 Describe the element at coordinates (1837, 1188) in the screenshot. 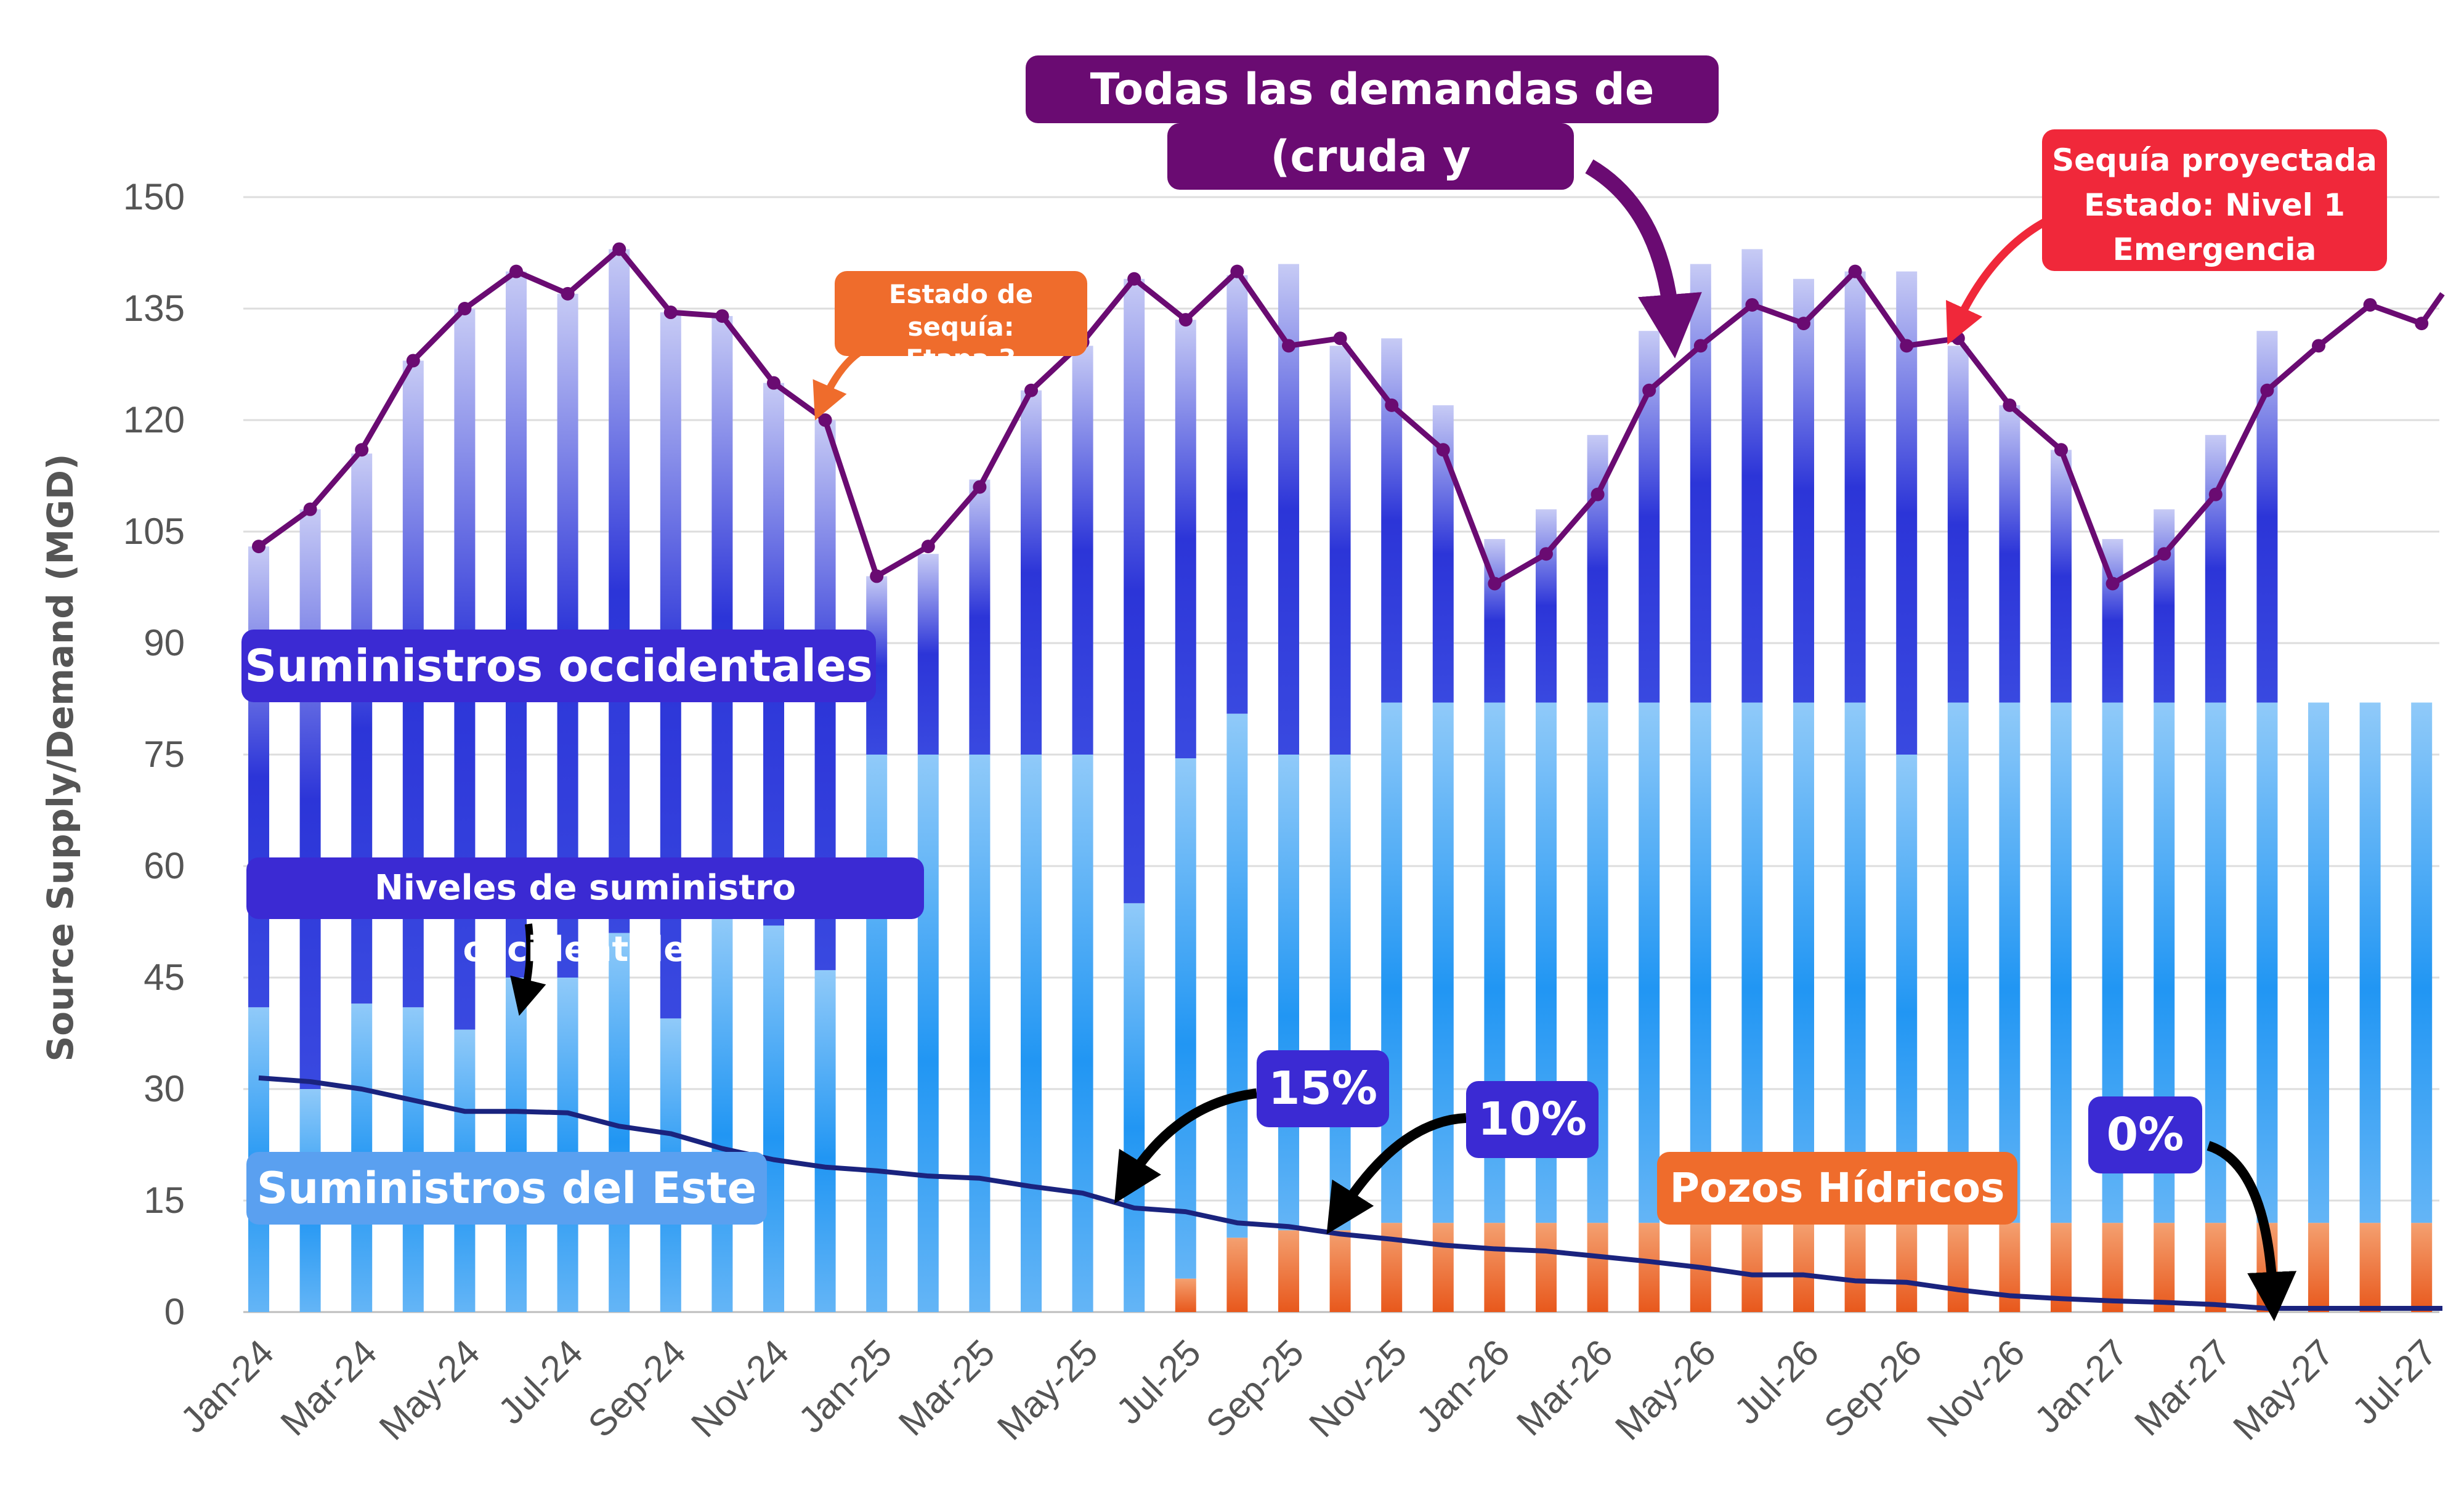

I see `wells-label: Pozos Hídricos` at that location.